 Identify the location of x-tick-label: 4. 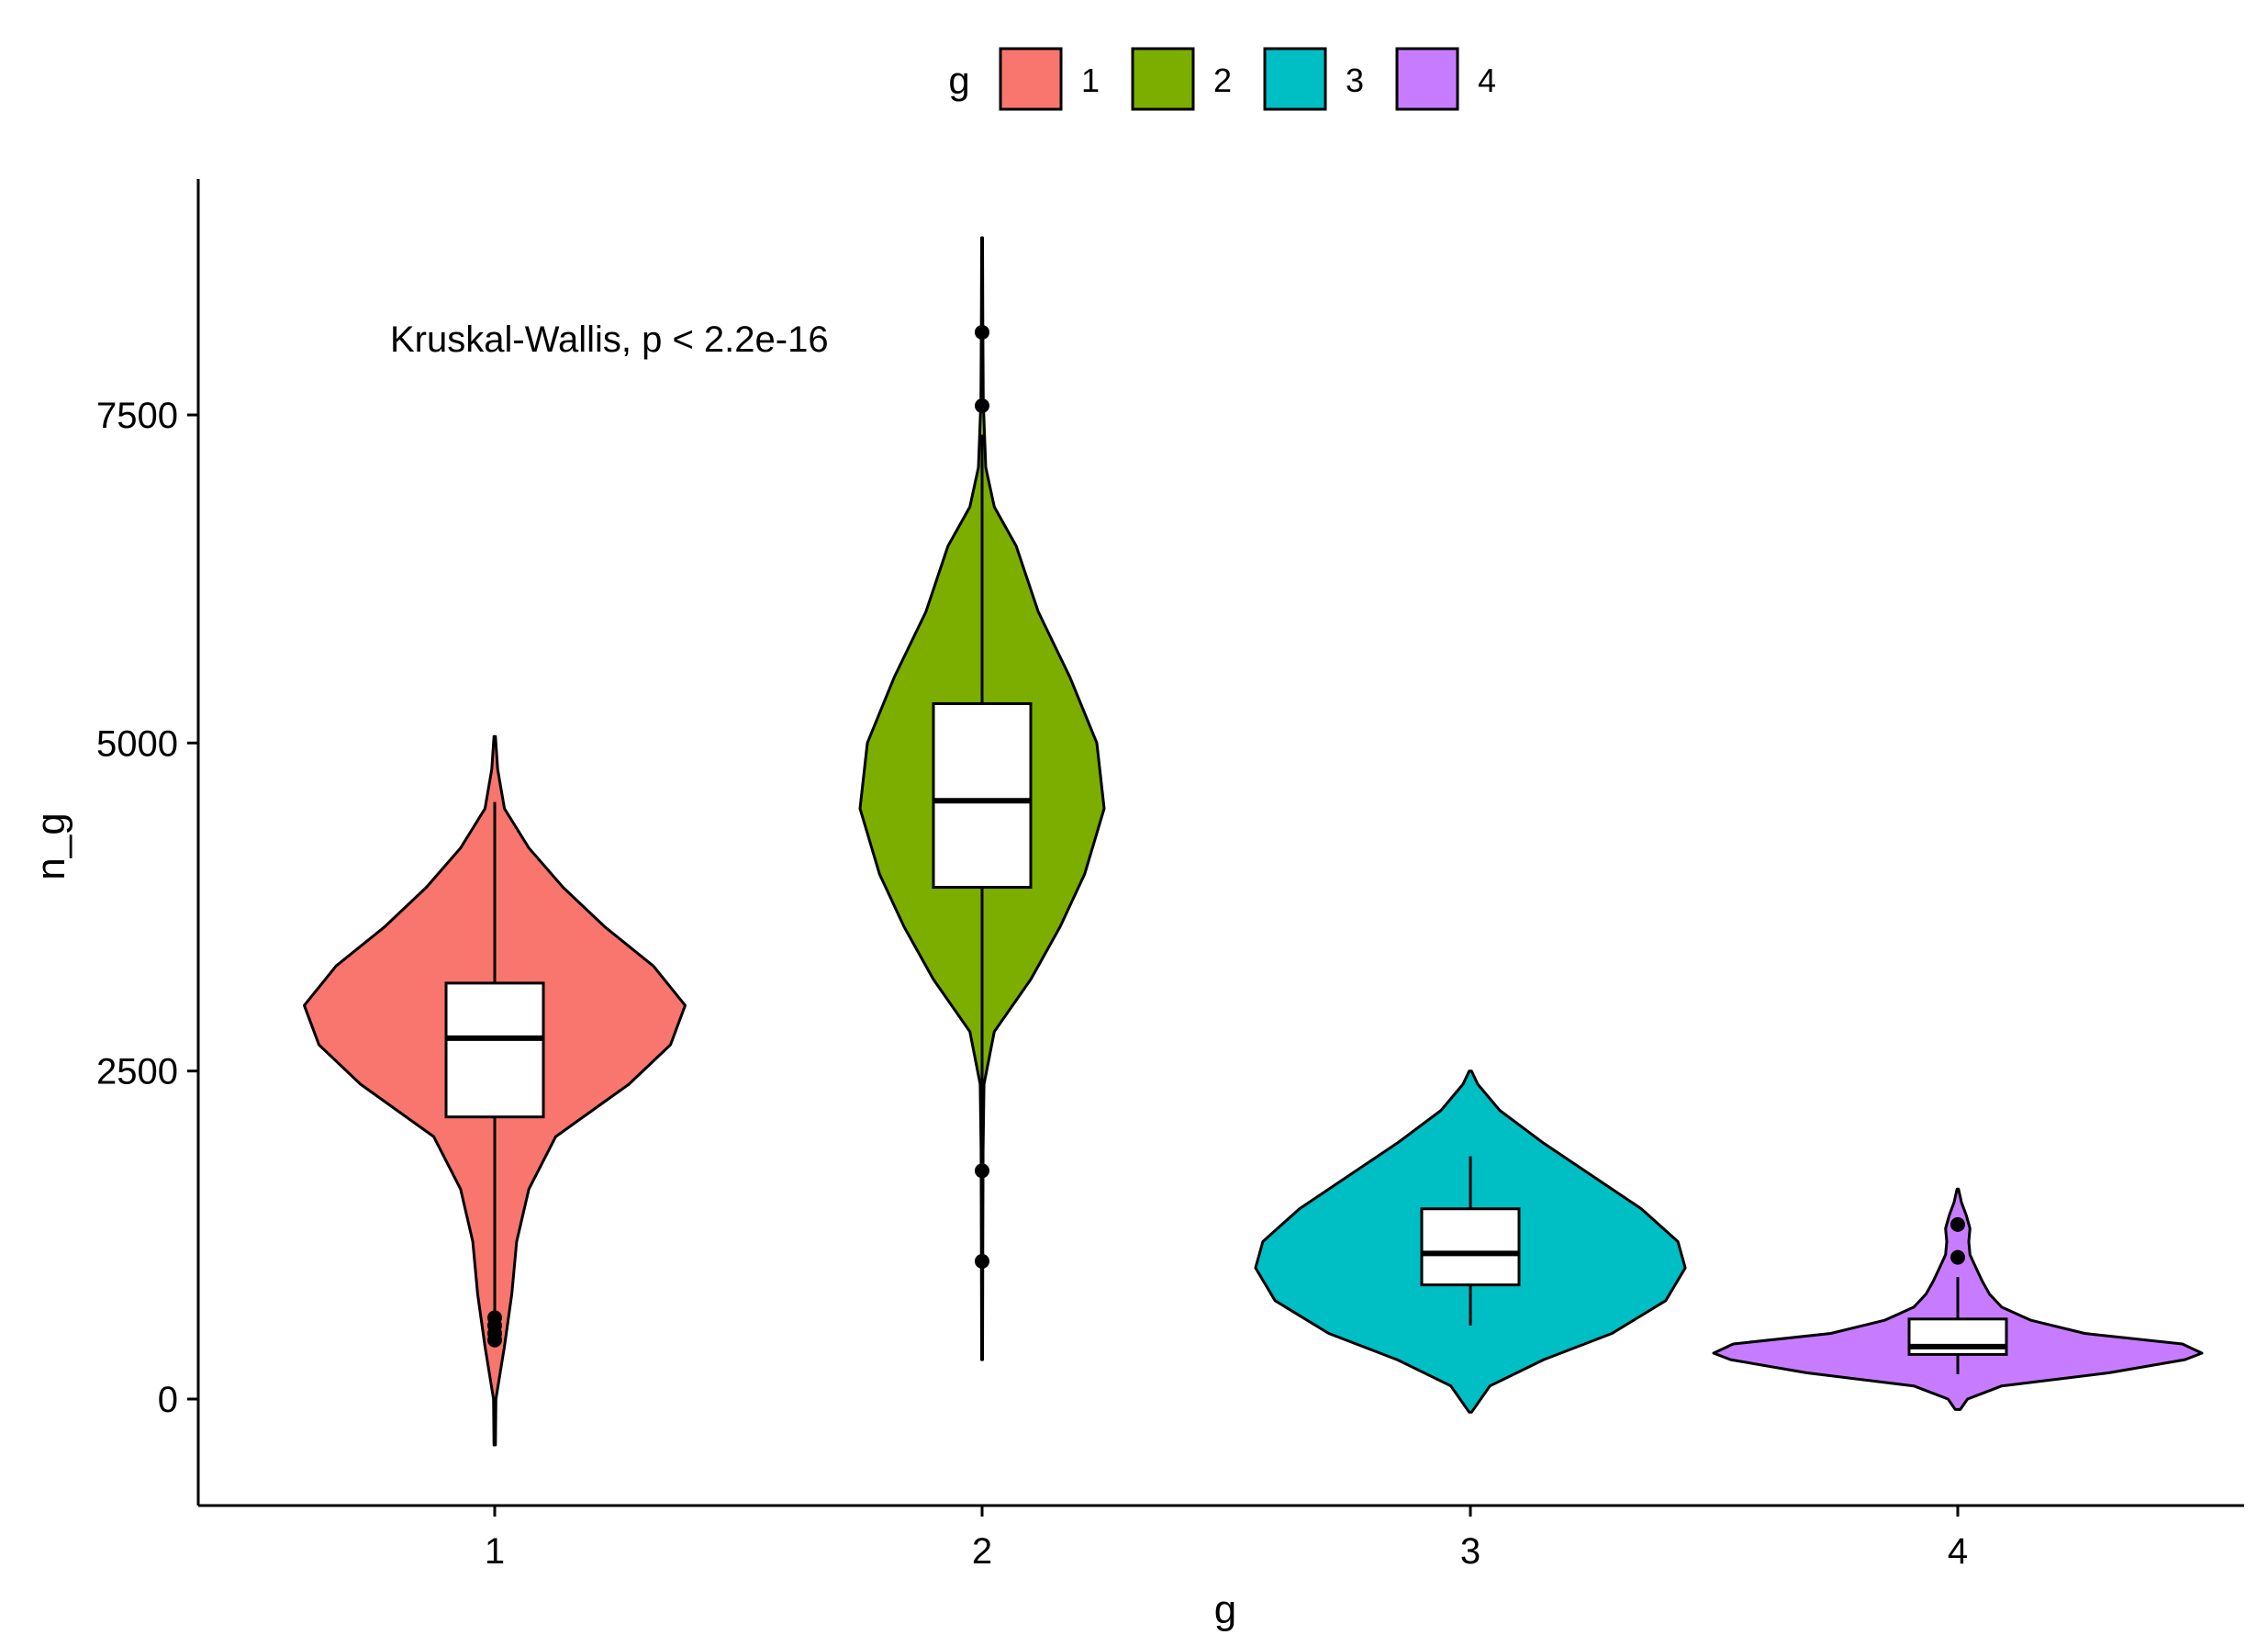
(1958, 1551).